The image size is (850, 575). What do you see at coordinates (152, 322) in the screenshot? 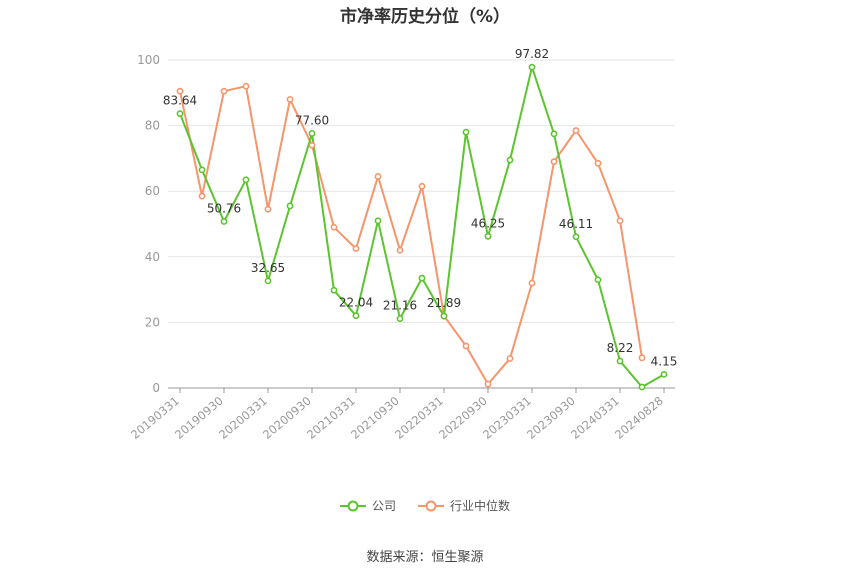
I see `y-tick-label: 20` at bounding box center [152, 322].